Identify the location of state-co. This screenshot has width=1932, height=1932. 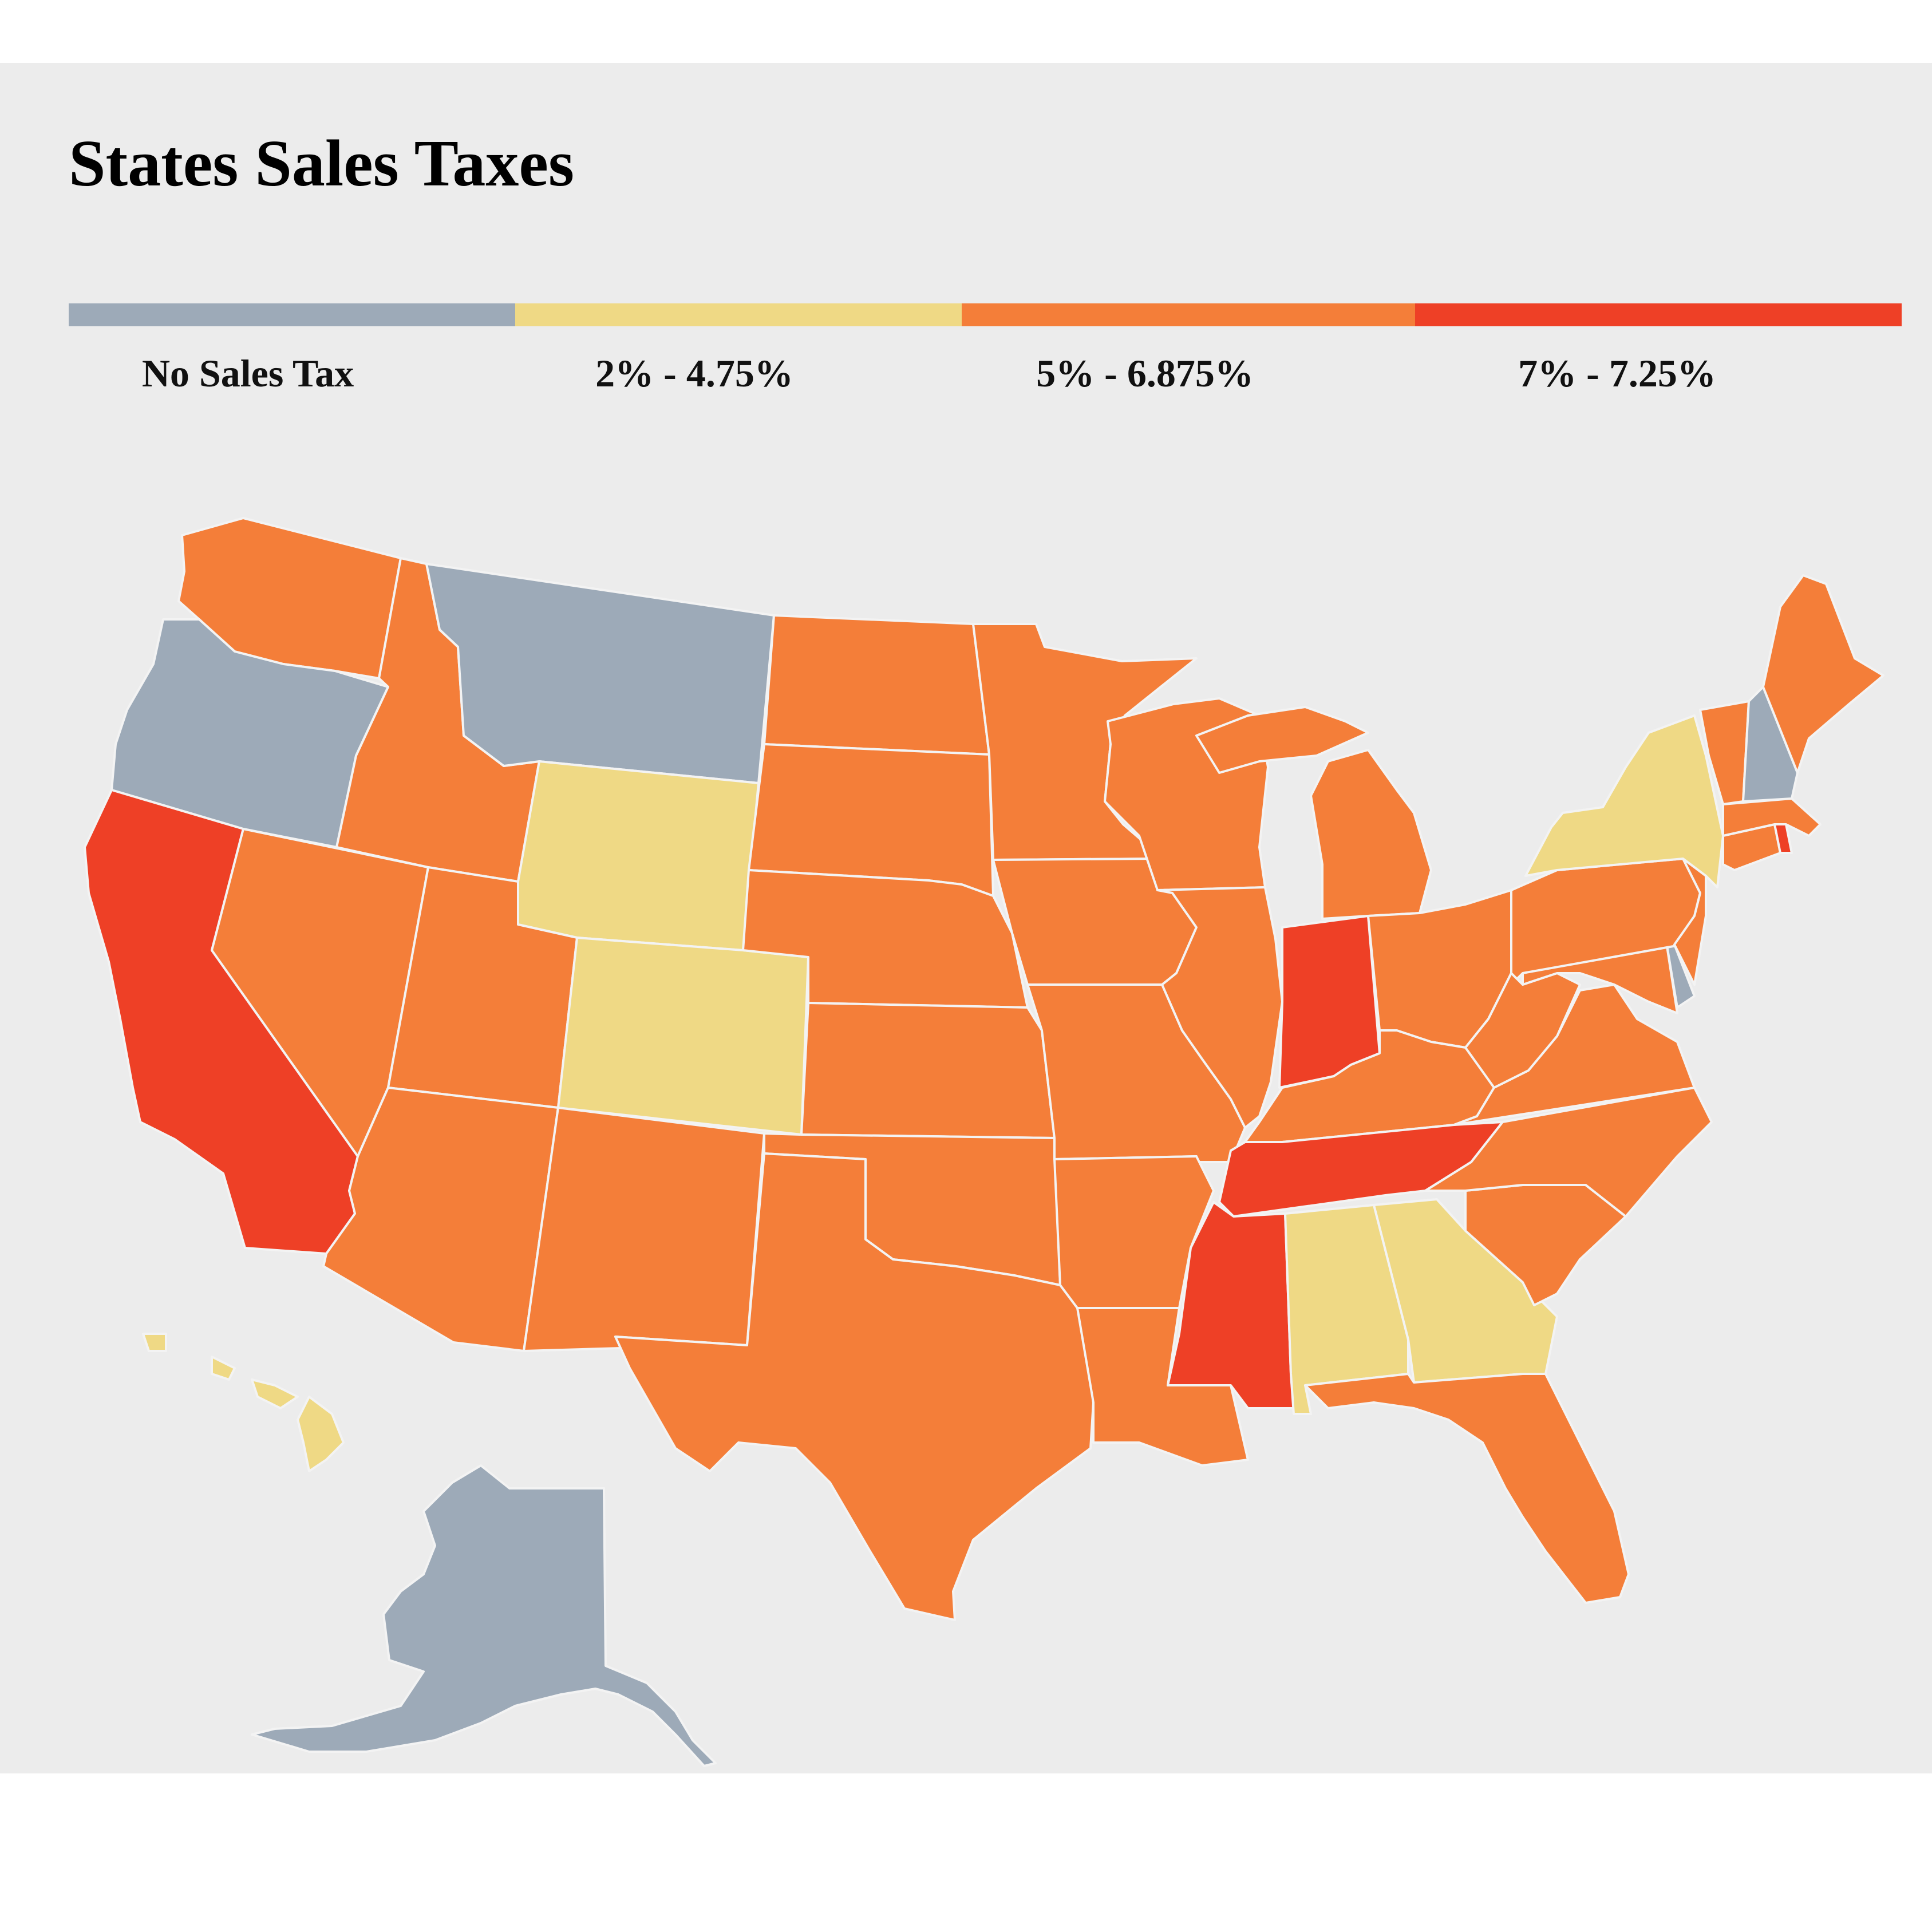
(683, 1036).